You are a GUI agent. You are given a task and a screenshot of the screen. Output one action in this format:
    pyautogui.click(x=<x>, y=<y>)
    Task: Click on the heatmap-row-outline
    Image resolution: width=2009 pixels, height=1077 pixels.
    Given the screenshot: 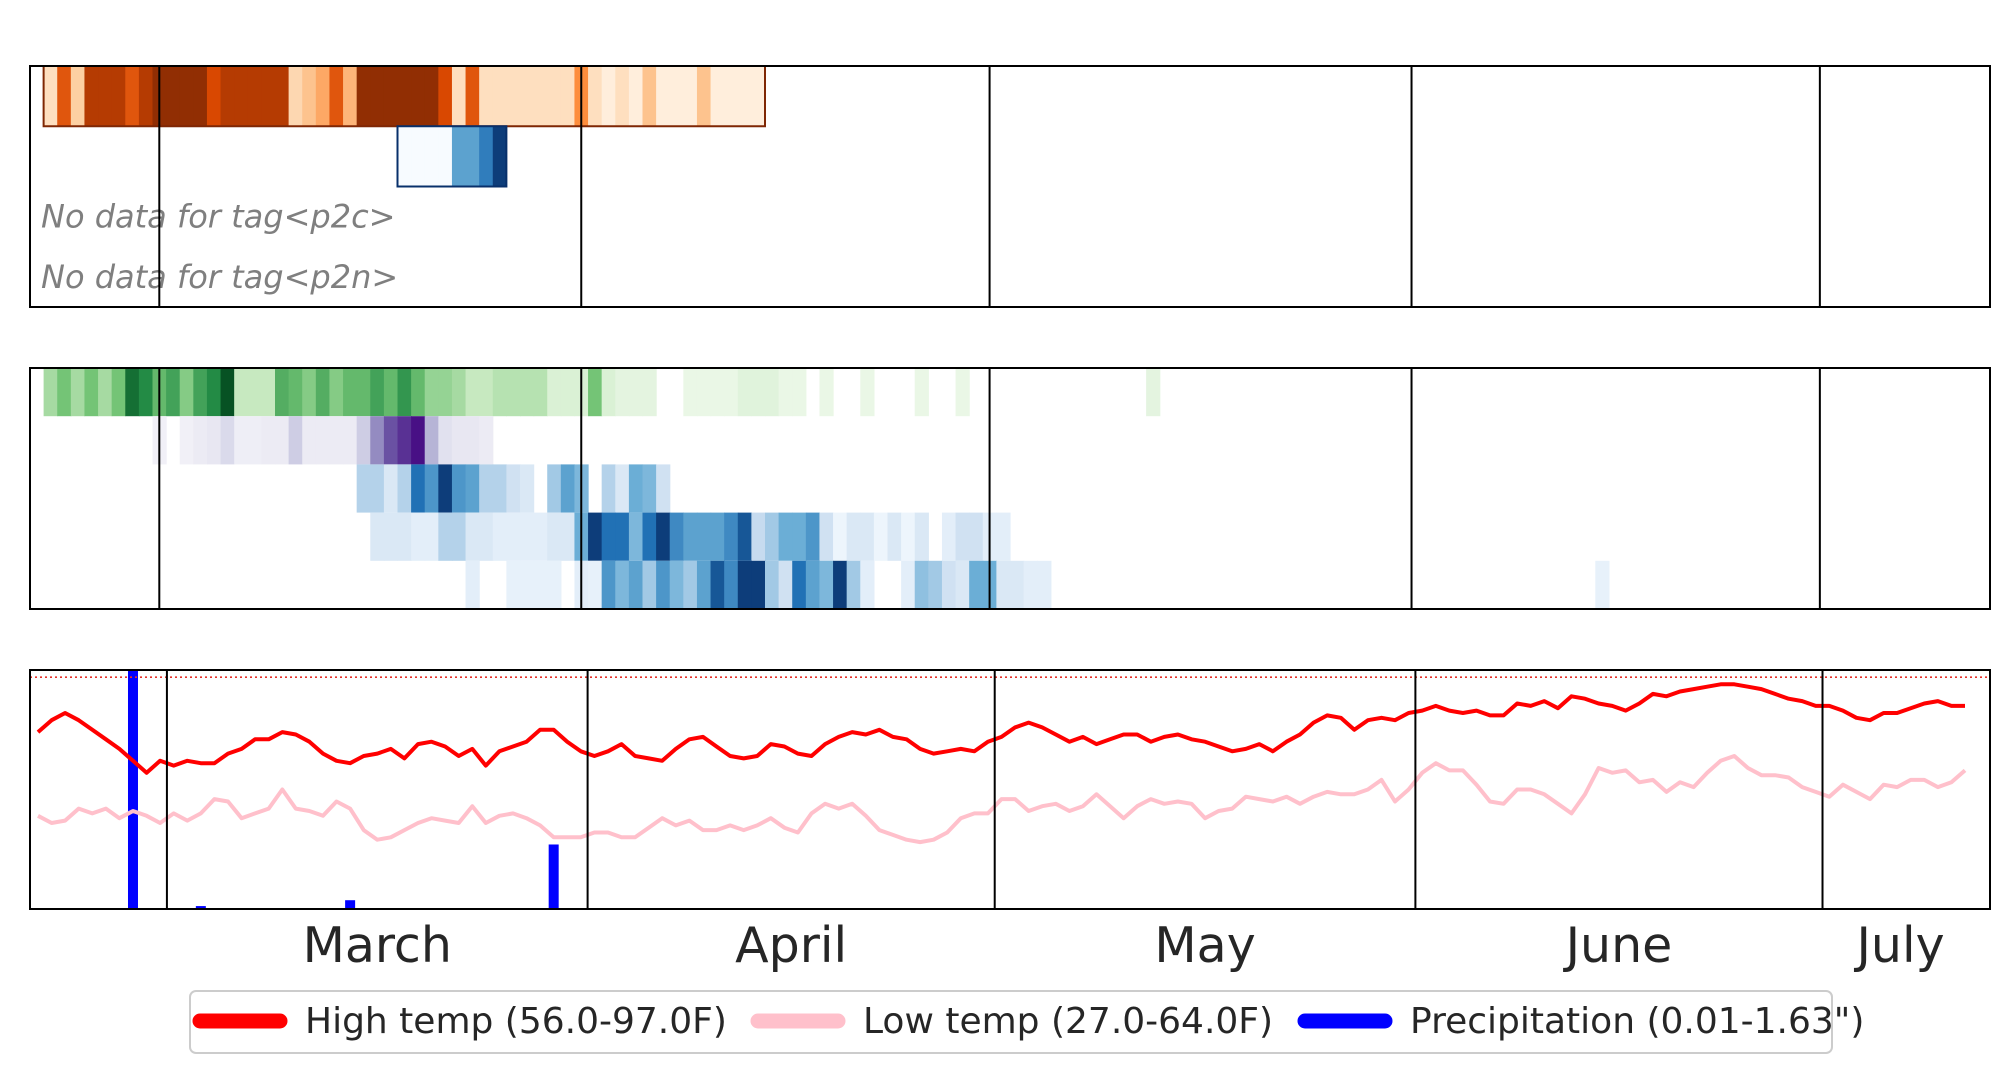 What is the action you would take?
    pyautogui.click(x=452, y=156)
    